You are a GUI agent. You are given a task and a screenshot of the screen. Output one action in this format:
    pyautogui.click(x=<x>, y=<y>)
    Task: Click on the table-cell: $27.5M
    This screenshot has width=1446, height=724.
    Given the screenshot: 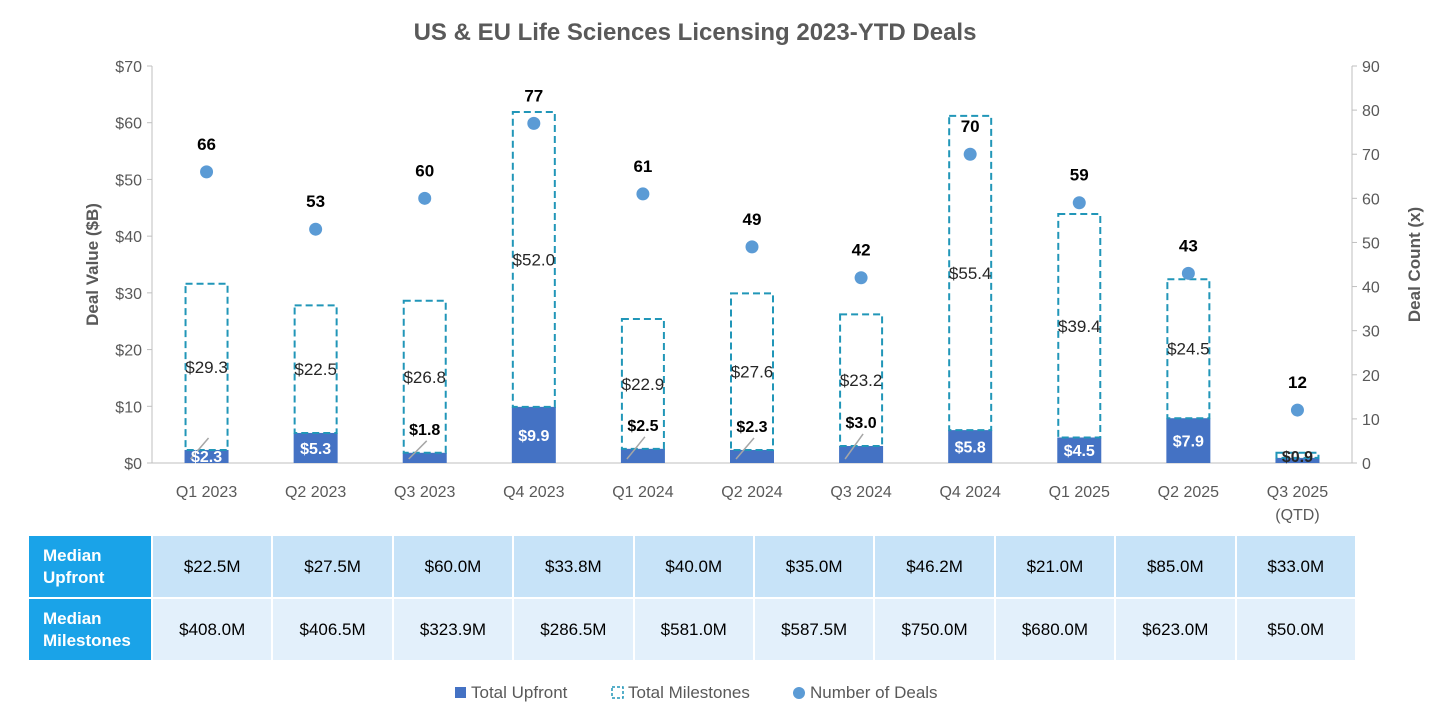 What is the action you would take?
    pyautogui.click(x=332, y=566)
    